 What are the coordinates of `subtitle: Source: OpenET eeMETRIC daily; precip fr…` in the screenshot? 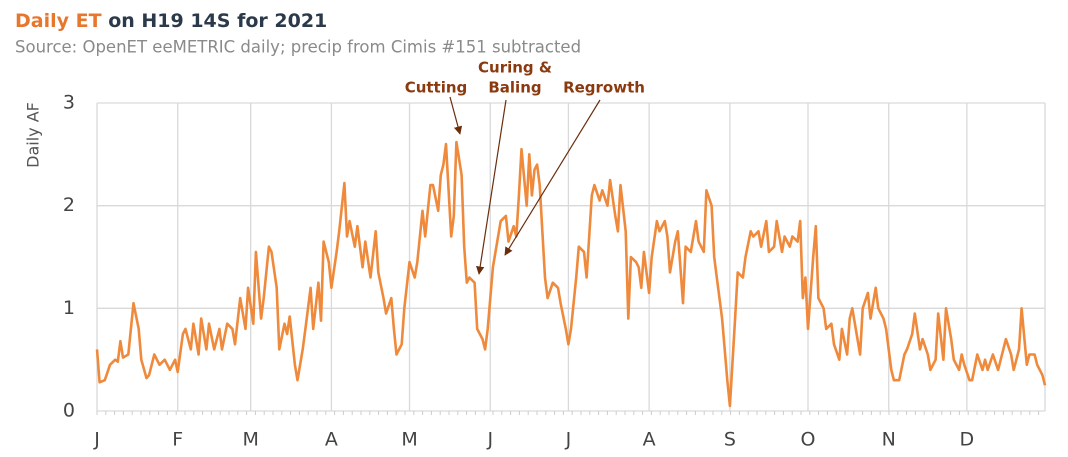 It's located at (298, 47).